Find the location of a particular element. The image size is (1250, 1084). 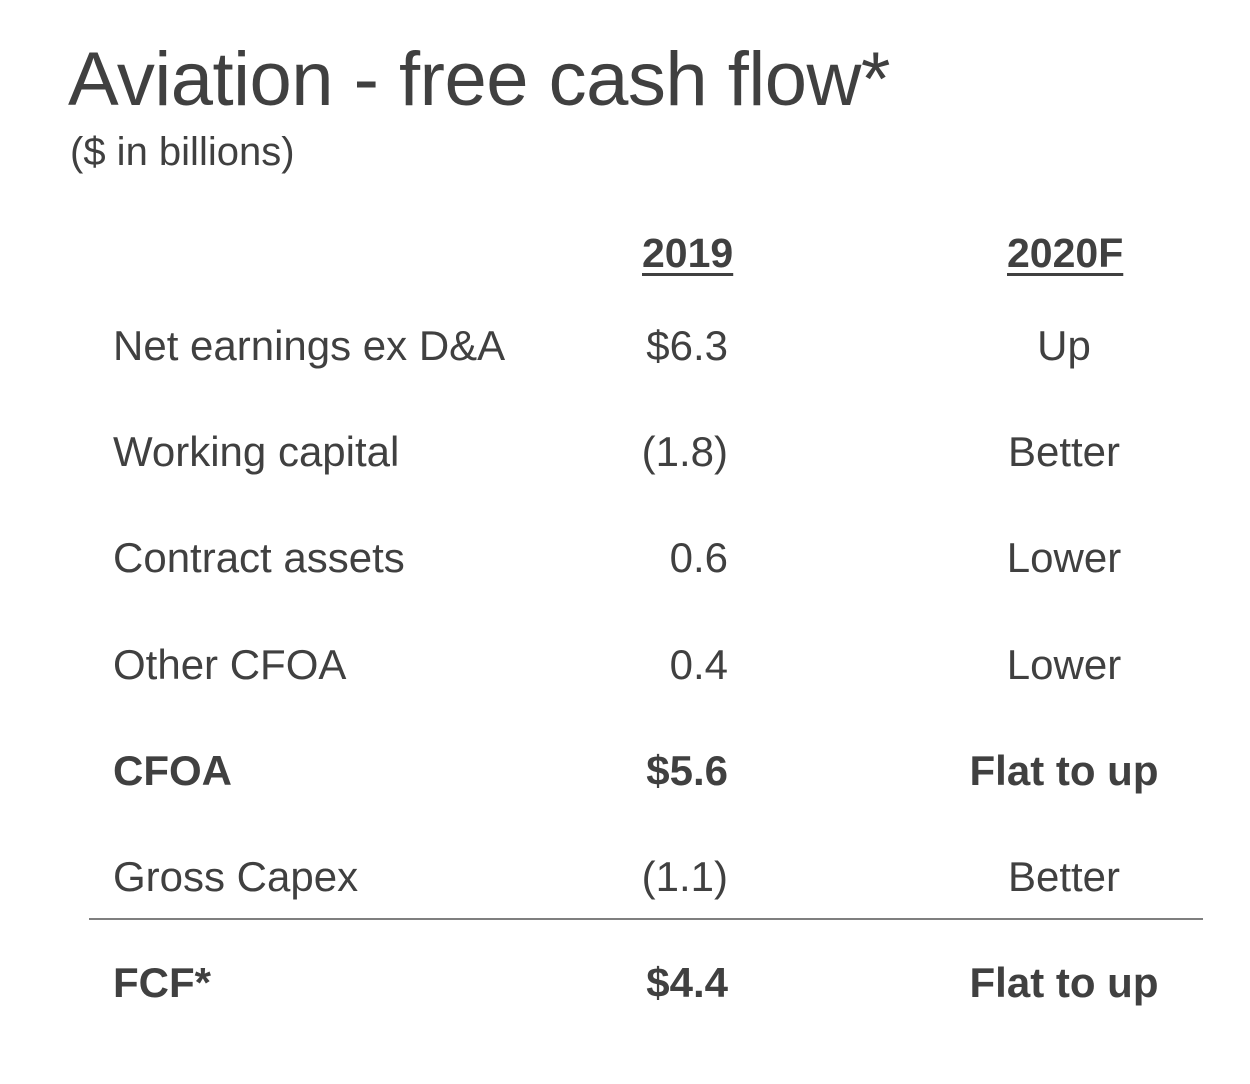

row-label: Contract assets is located at coordinates (259, 557).